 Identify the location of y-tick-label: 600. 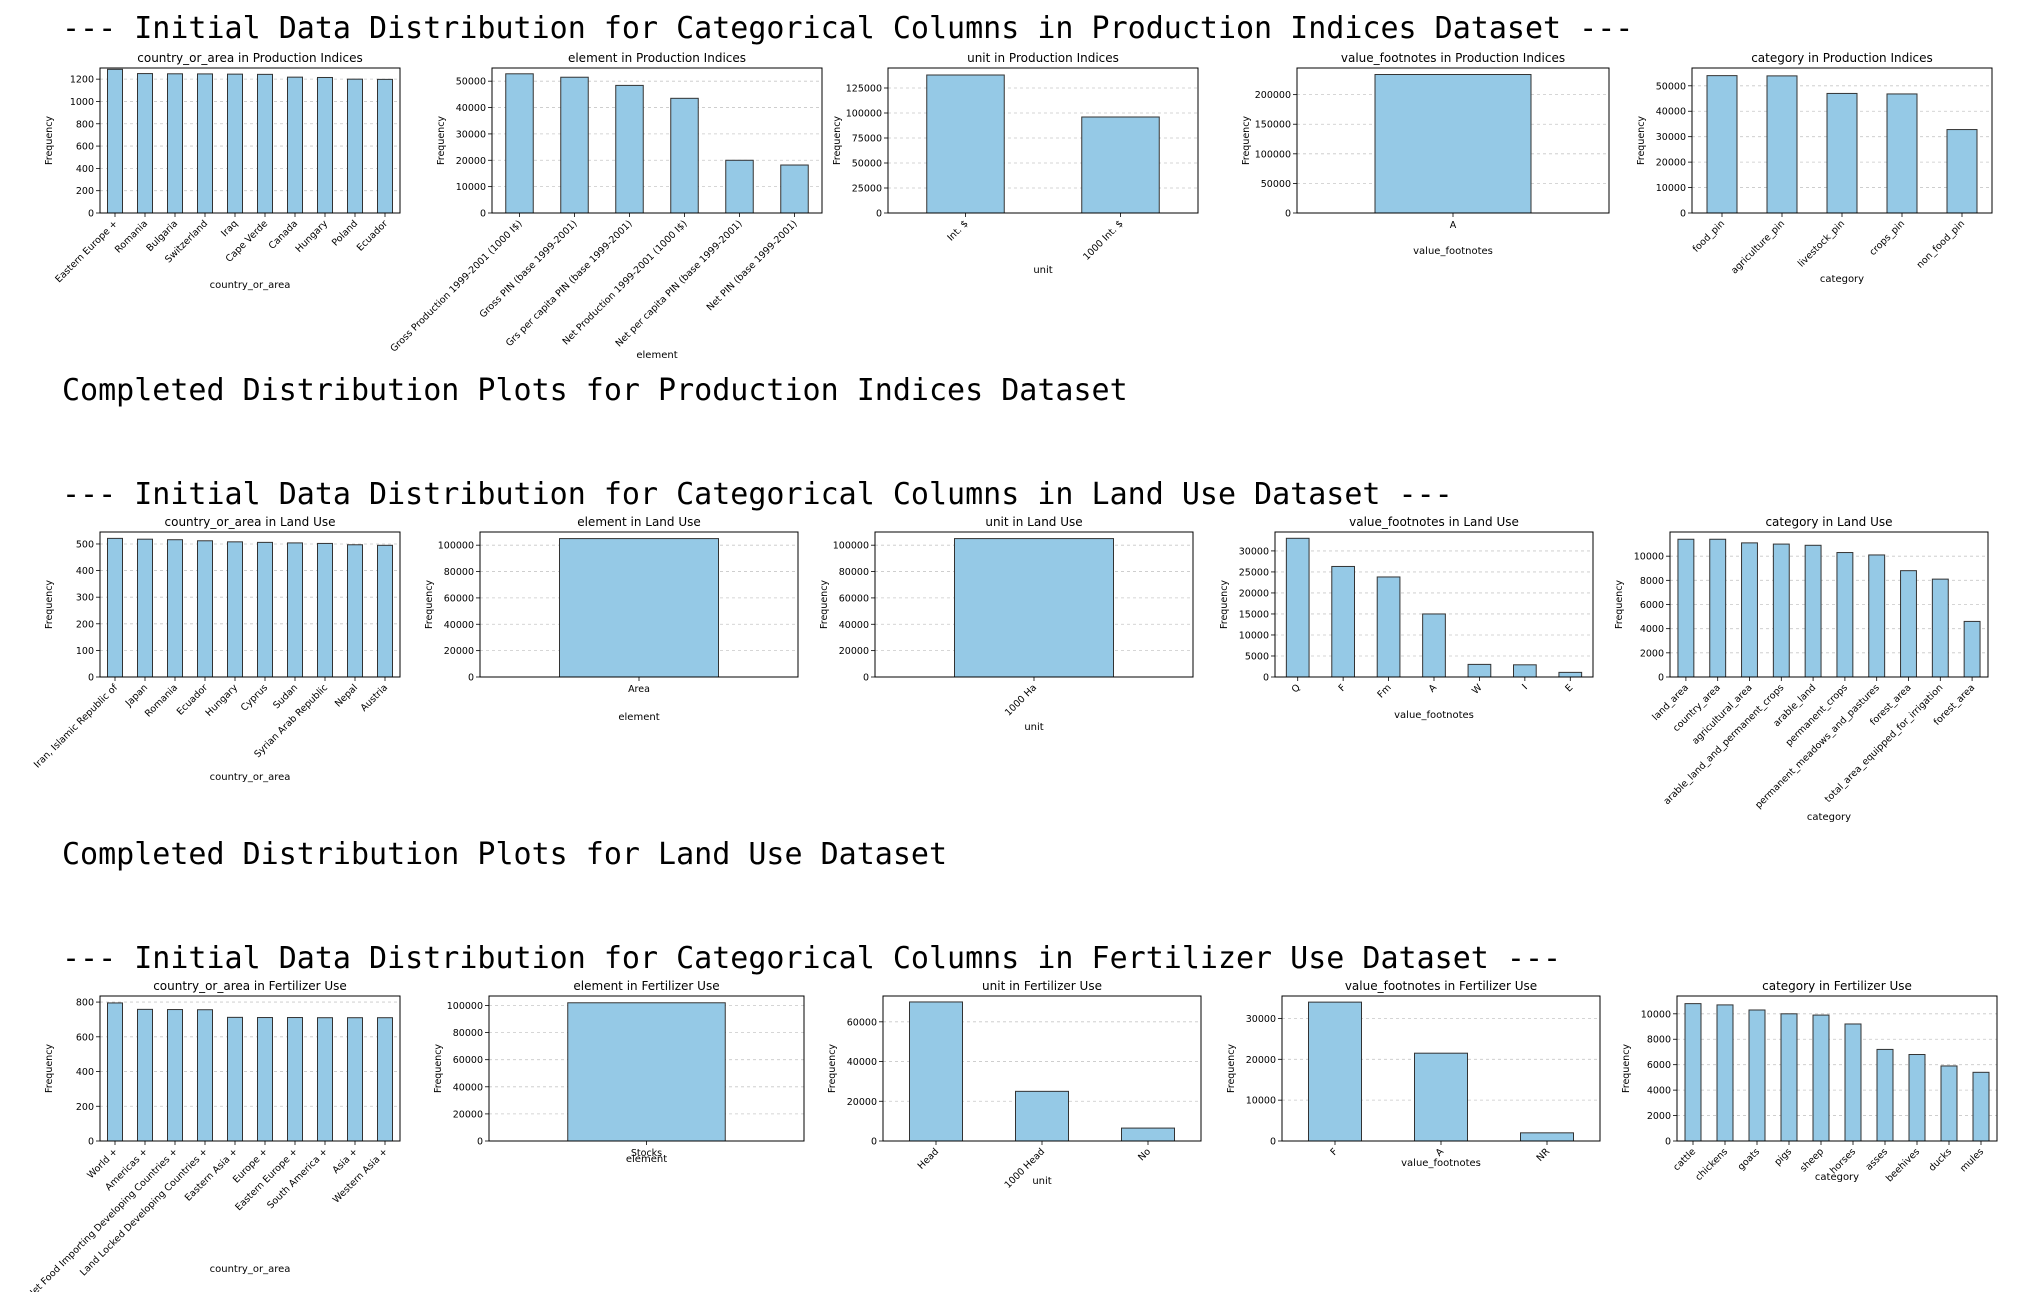
(85, 1037).